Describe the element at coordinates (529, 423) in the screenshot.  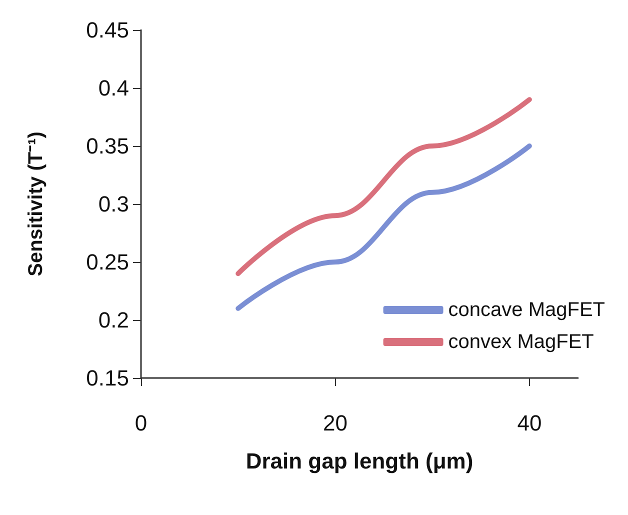
I see `x-tick-label: 40` at that location.